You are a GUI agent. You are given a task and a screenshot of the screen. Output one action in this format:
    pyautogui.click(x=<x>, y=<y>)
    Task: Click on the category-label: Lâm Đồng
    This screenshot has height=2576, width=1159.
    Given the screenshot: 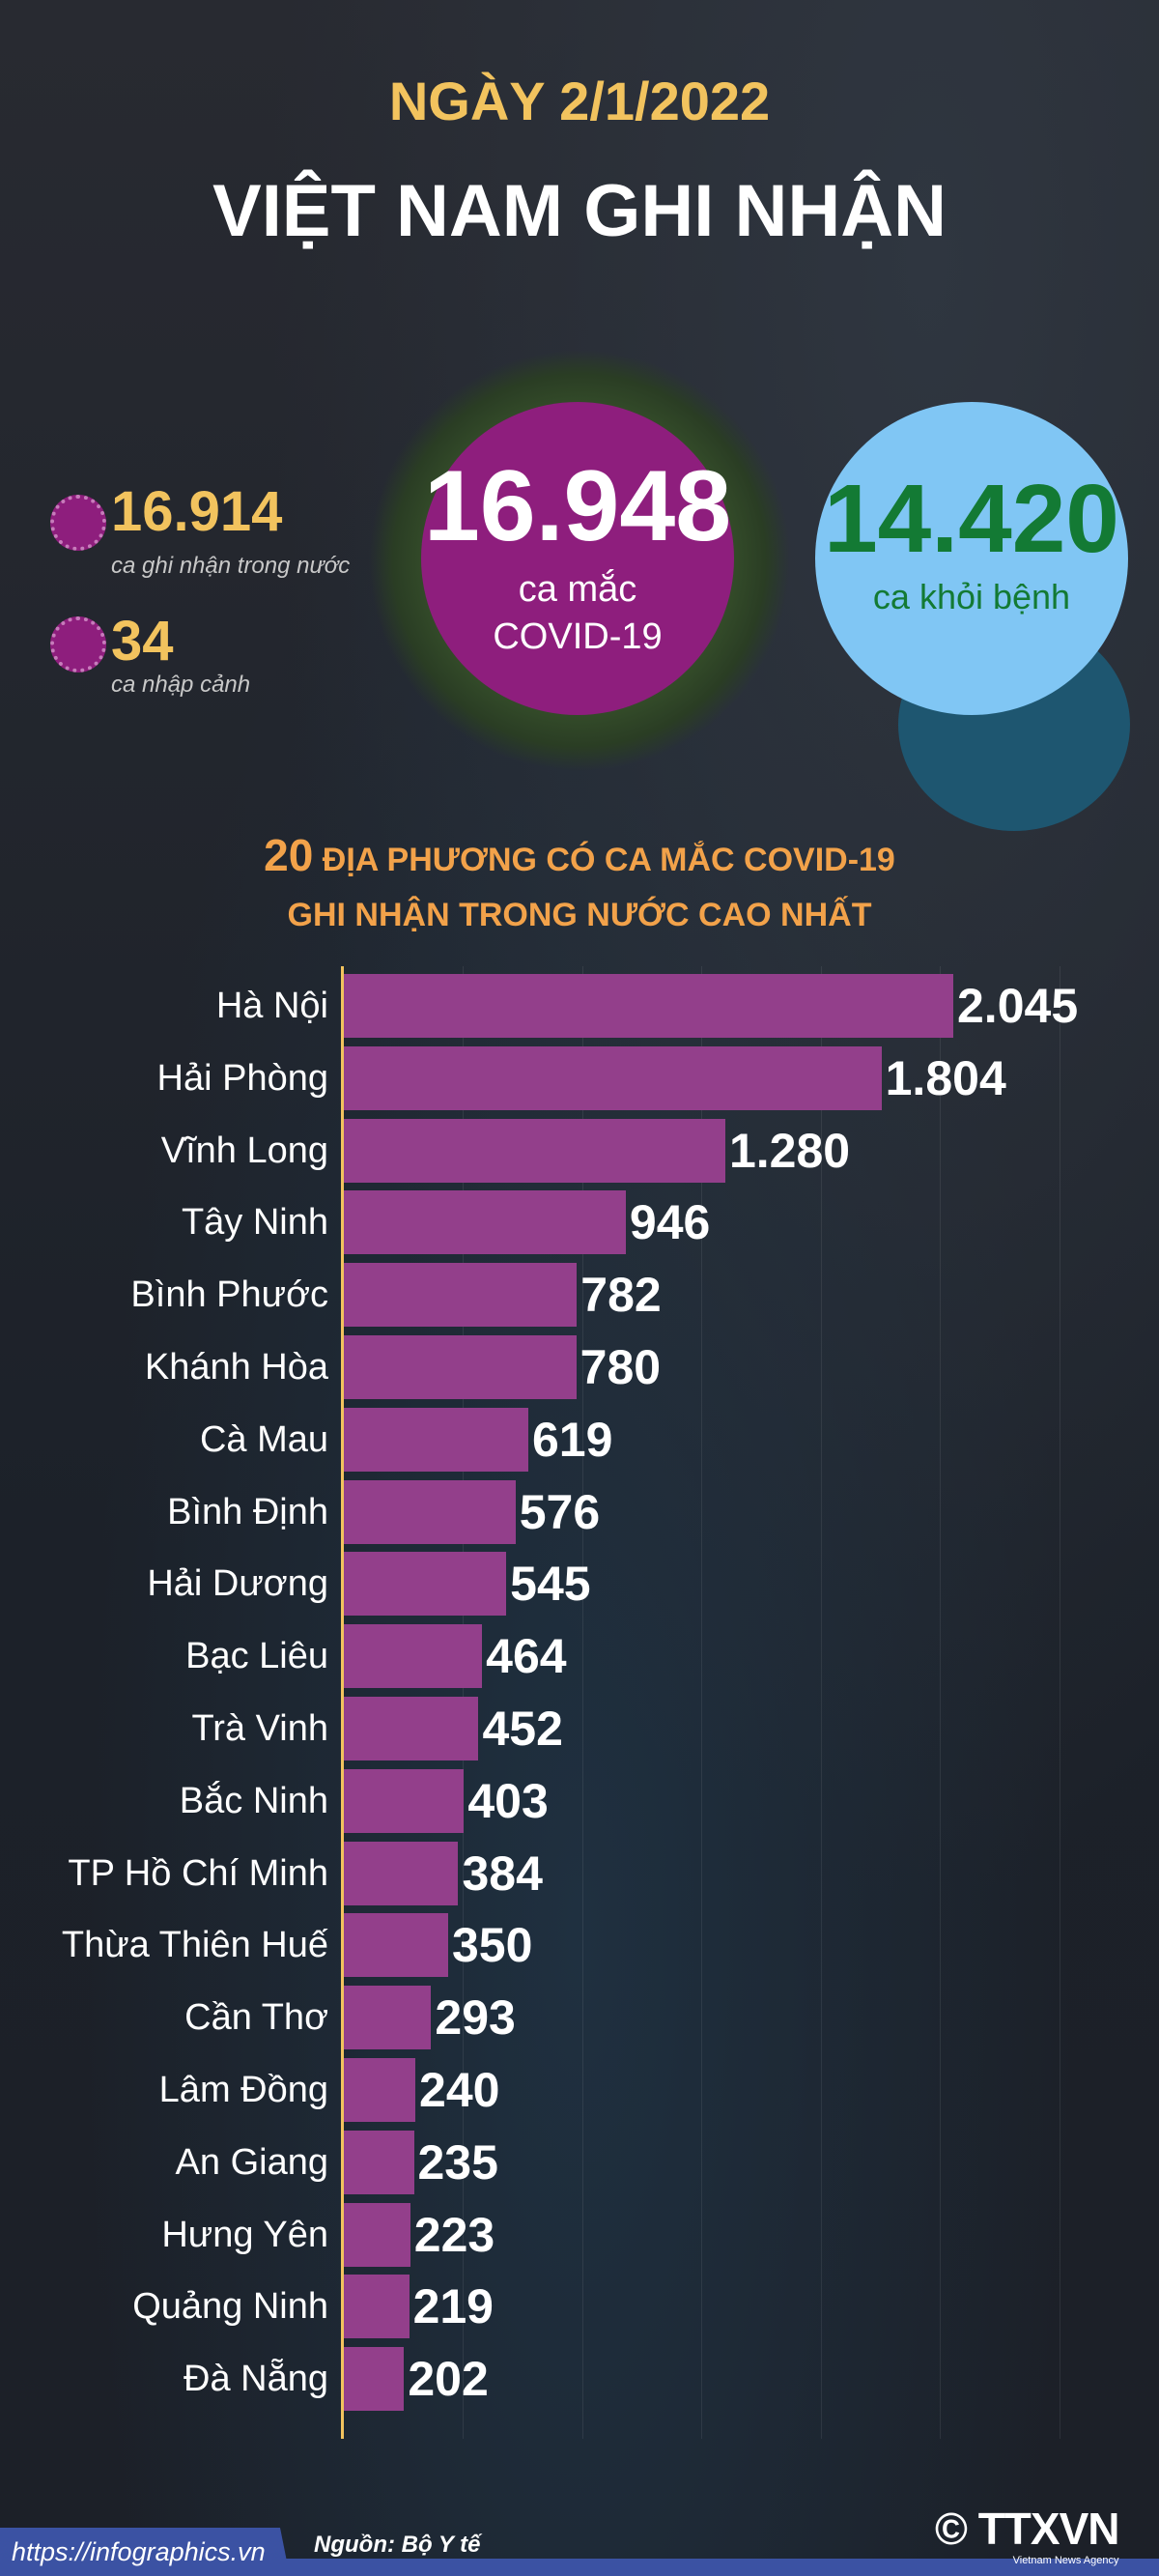 What is the action you would take?
    pyautogui.click(x=243, y=2090)
    